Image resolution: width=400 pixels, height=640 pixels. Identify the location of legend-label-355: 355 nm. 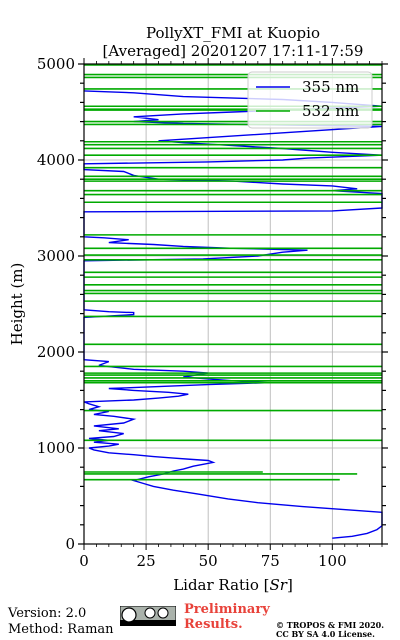
(330, 87).